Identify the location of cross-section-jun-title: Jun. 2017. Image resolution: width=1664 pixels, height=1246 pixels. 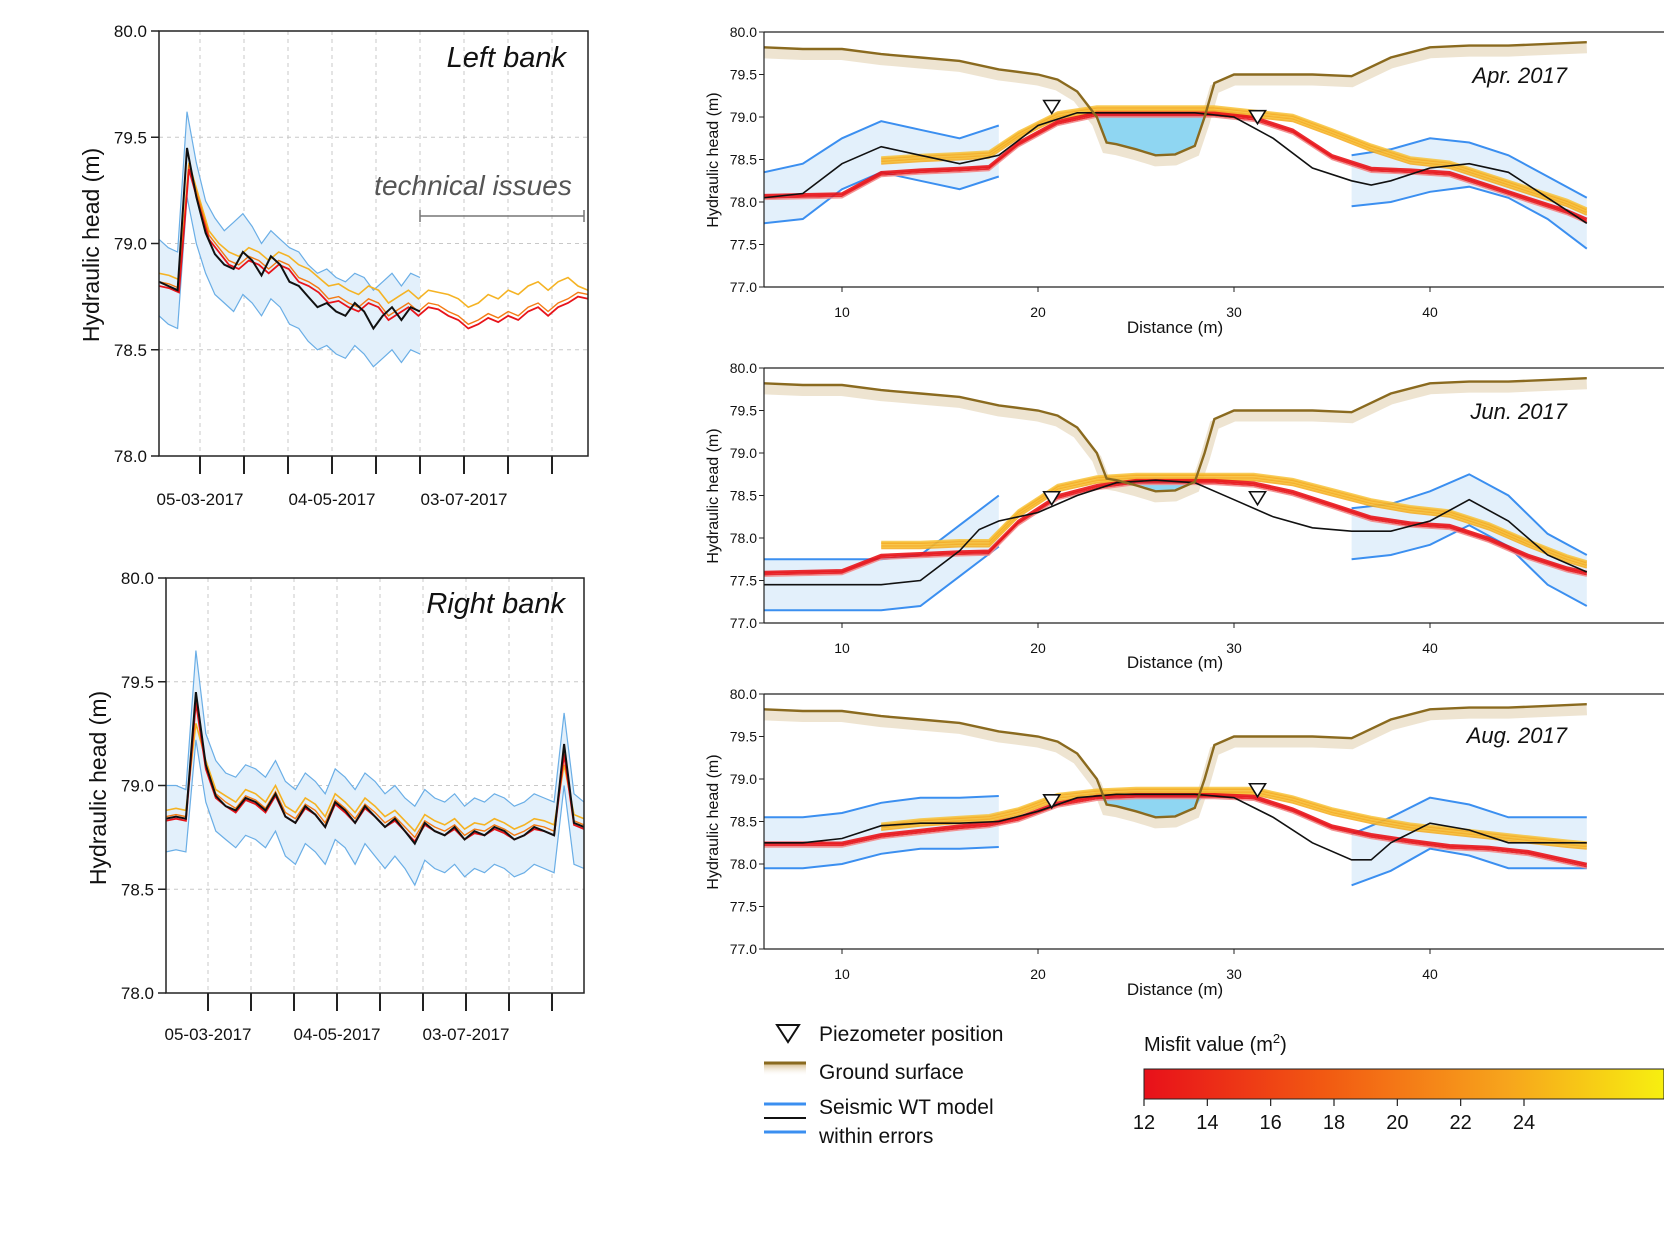
(1518, 411).